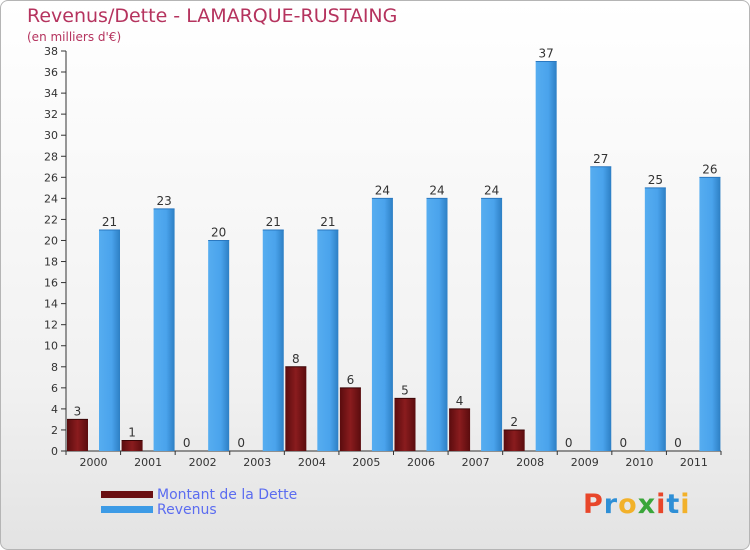 The image size is (750, 550). I want to click on y-tick-label: 18, so click(51, 262).